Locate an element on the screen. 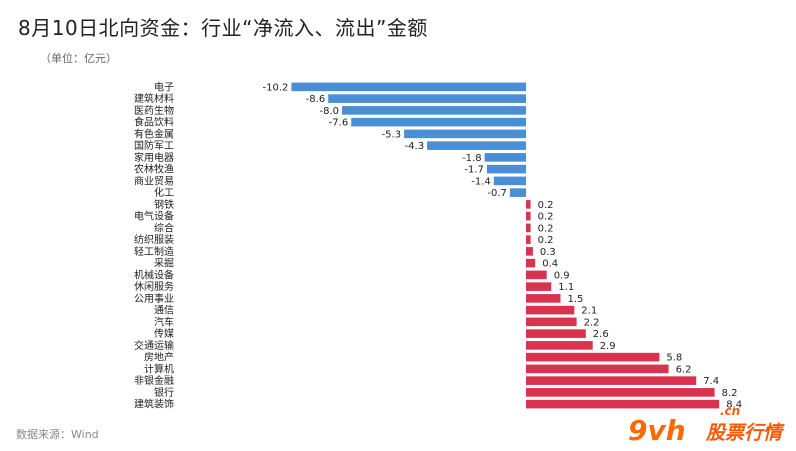  category-label: 计算机 is located at coordinates (159, 368).